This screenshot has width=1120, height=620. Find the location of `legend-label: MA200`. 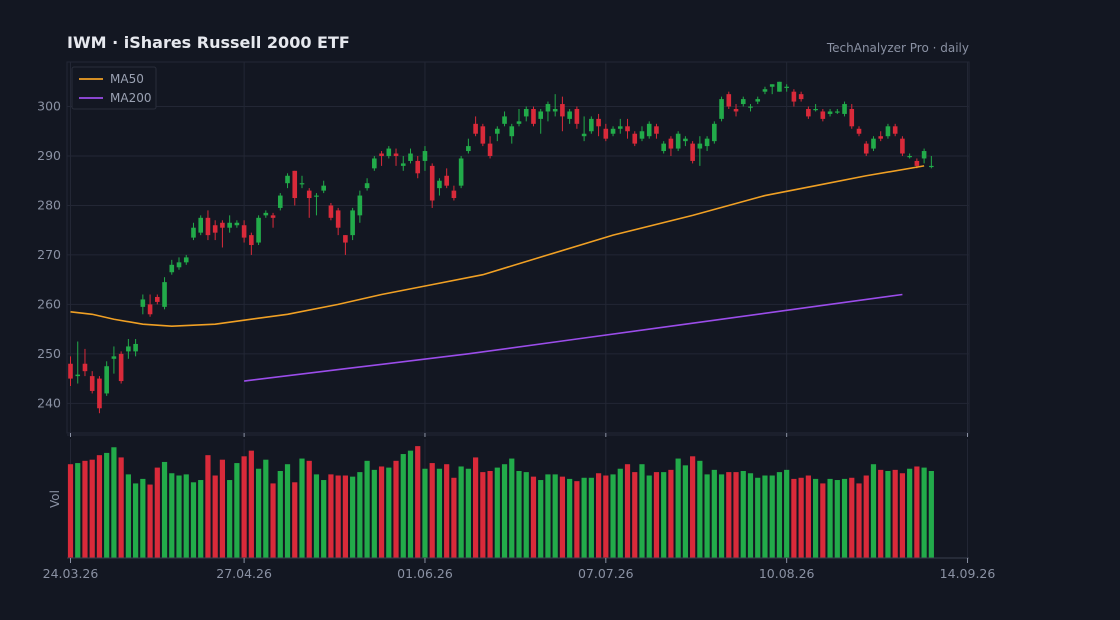

legend-label: MA200 is located at coordinates (130, 98).